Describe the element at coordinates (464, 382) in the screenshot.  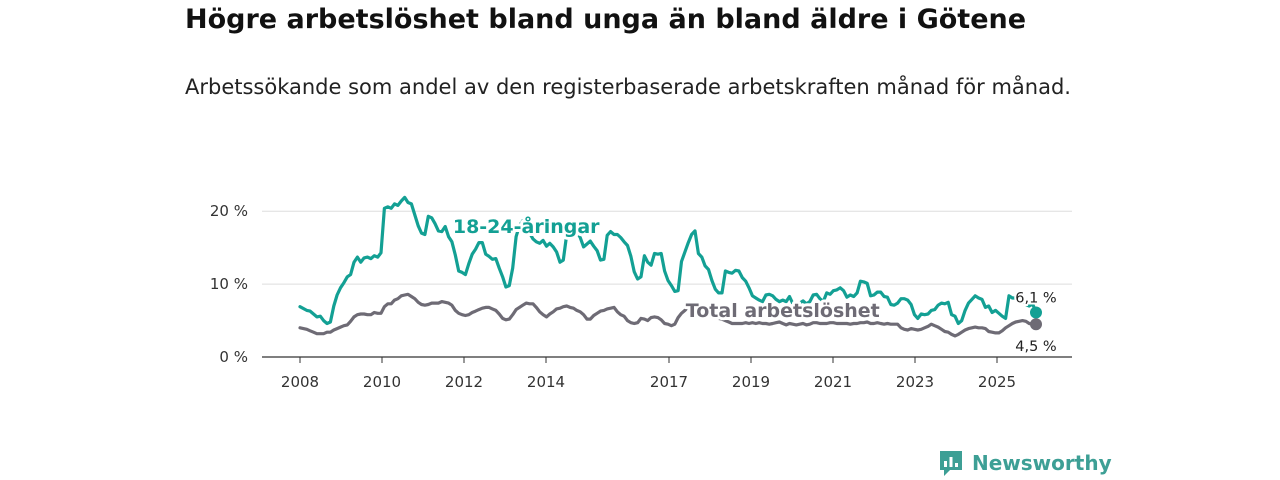
I see `x-tick-label: 2012` at that location.